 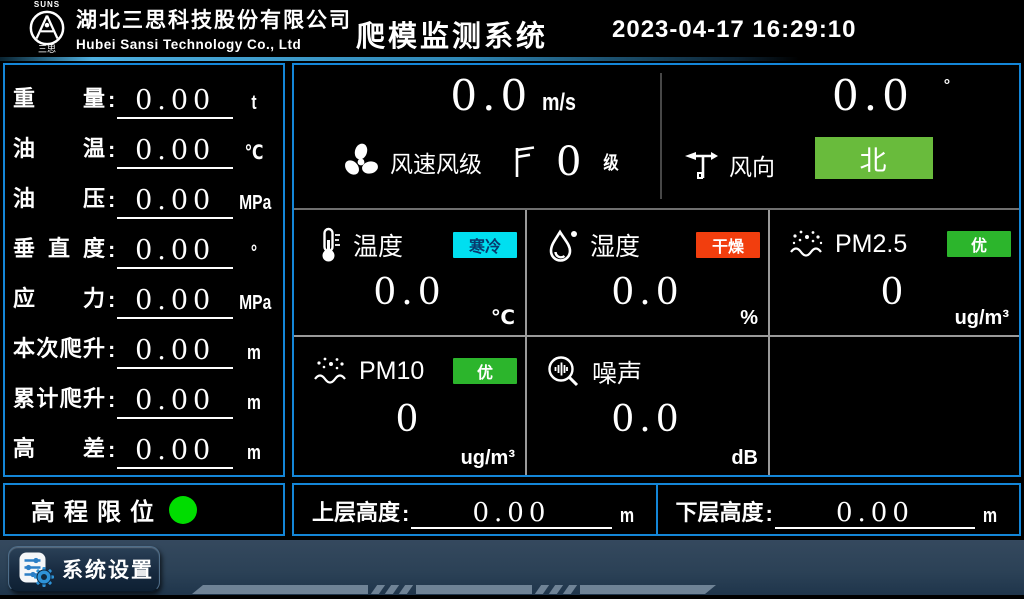 I want to click on metric-row-oil-temp: 油温: 0.00 ℃, so click(x=143, y=144).